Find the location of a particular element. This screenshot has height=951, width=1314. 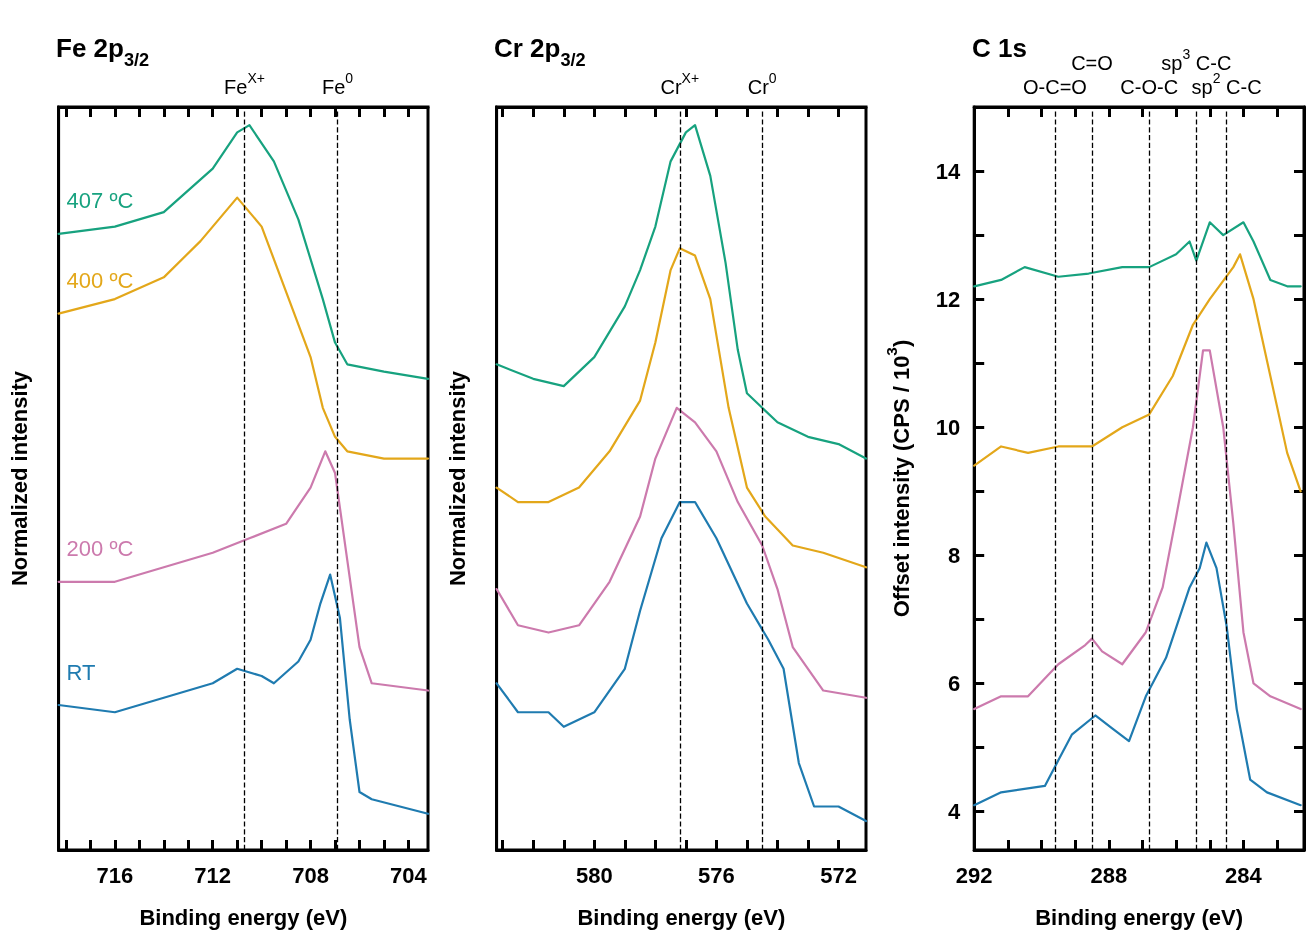

x-tick-label: 712 is located at coordinates (213, 875).